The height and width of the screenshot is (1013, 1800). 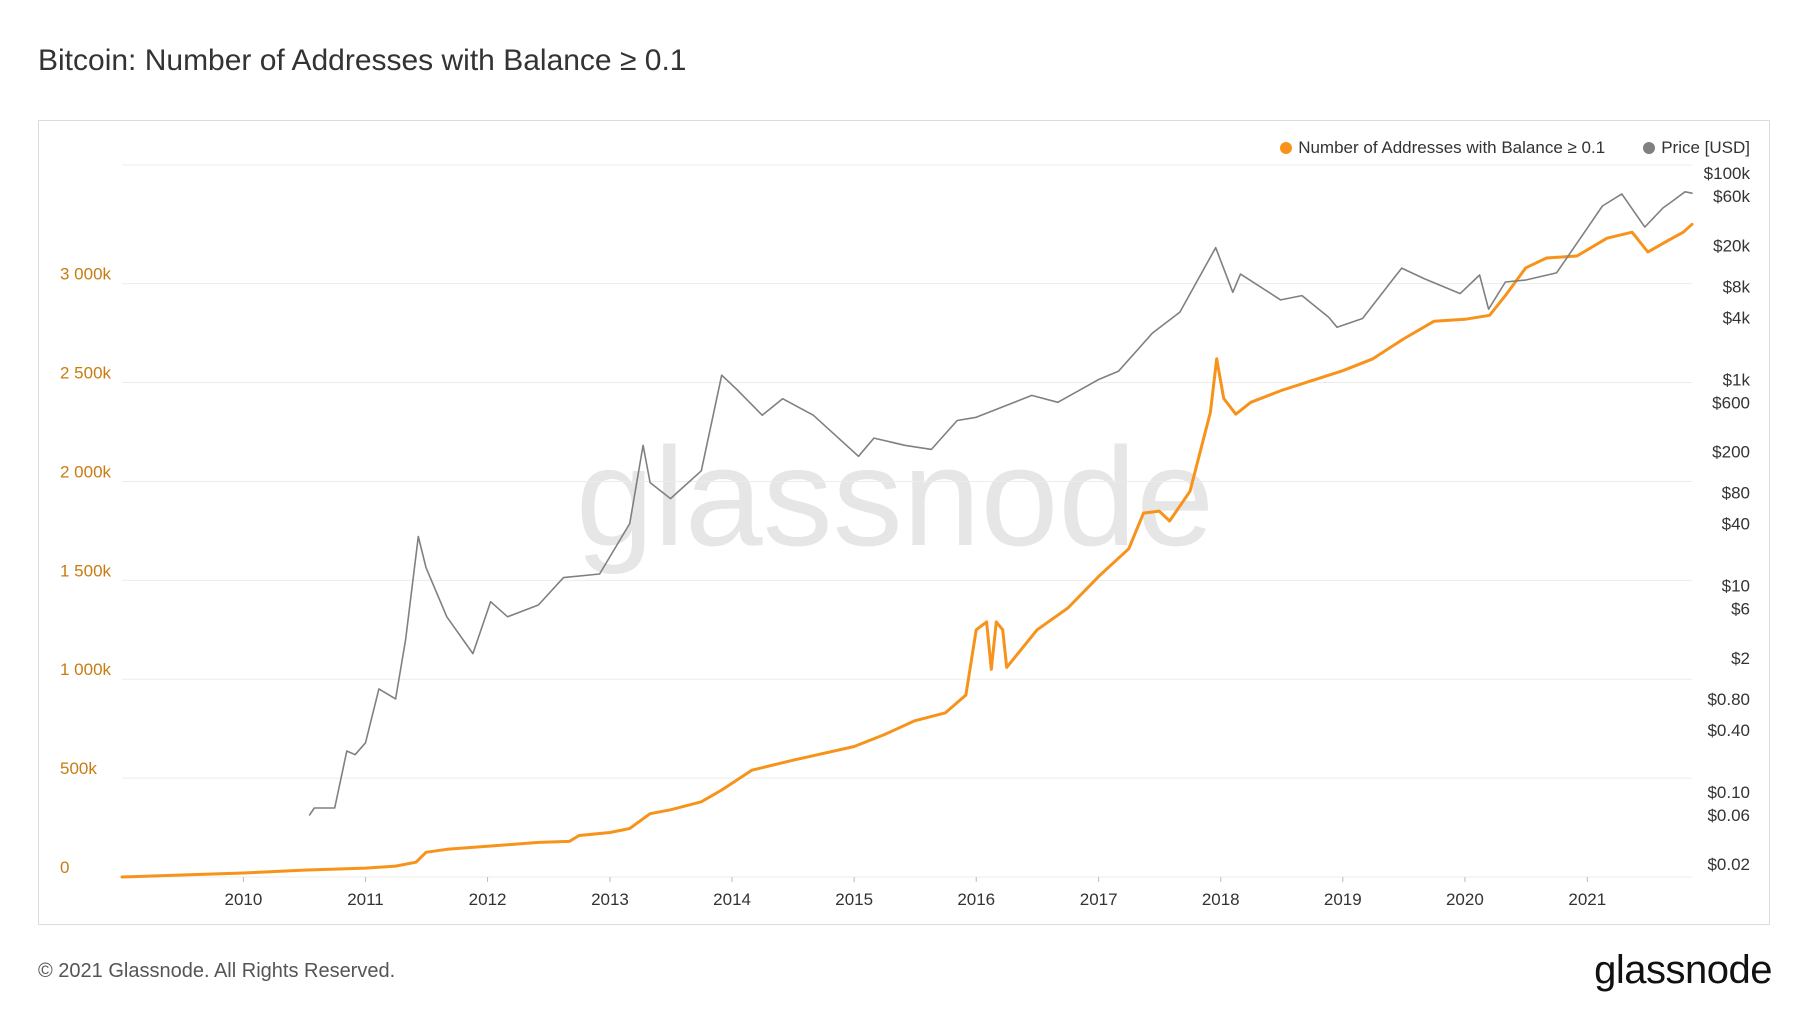 I want to click on right-tick-label: $0.06, so click(x=1728, y=815).